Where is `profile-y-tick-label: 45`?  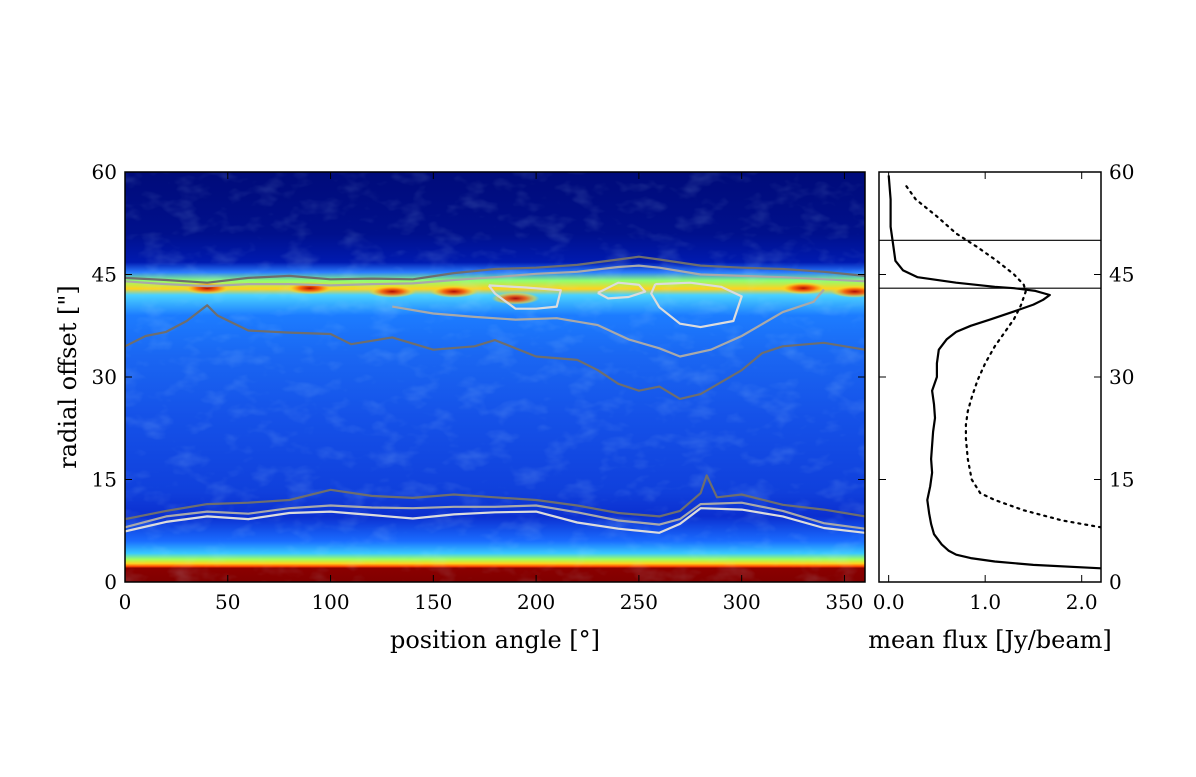 profile-y-tick-label: 45 is located at coordinates (1121, 275).